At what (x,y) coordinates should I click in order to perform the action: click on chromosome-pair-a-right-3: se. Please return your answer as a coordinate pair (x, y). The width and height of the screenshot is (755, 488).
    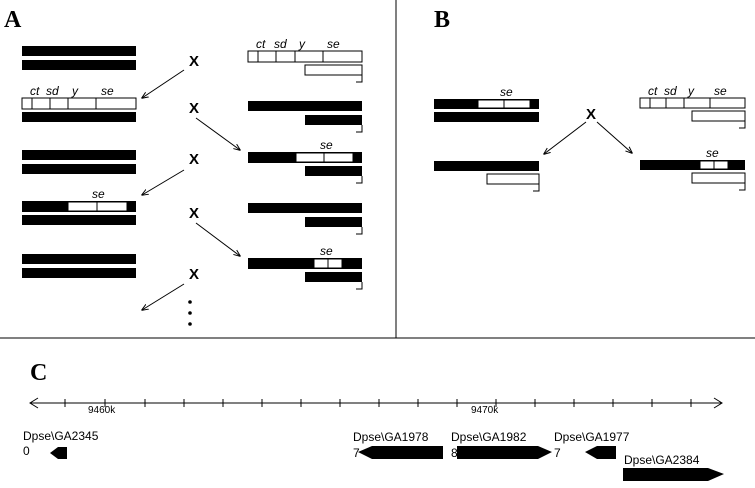
    Looking at the image, I should click on (305, 161).